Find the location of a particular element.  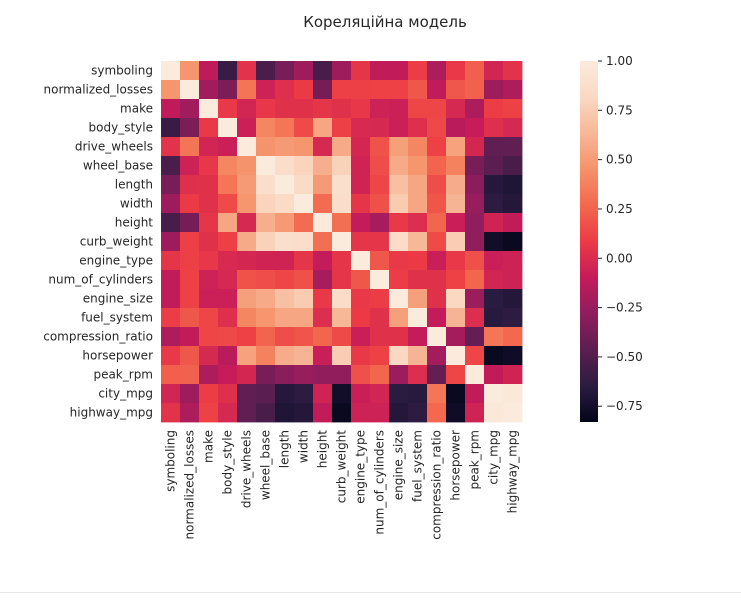

heatmap-cell-body_style-normalized_losses is located at coordinates (190, 128).